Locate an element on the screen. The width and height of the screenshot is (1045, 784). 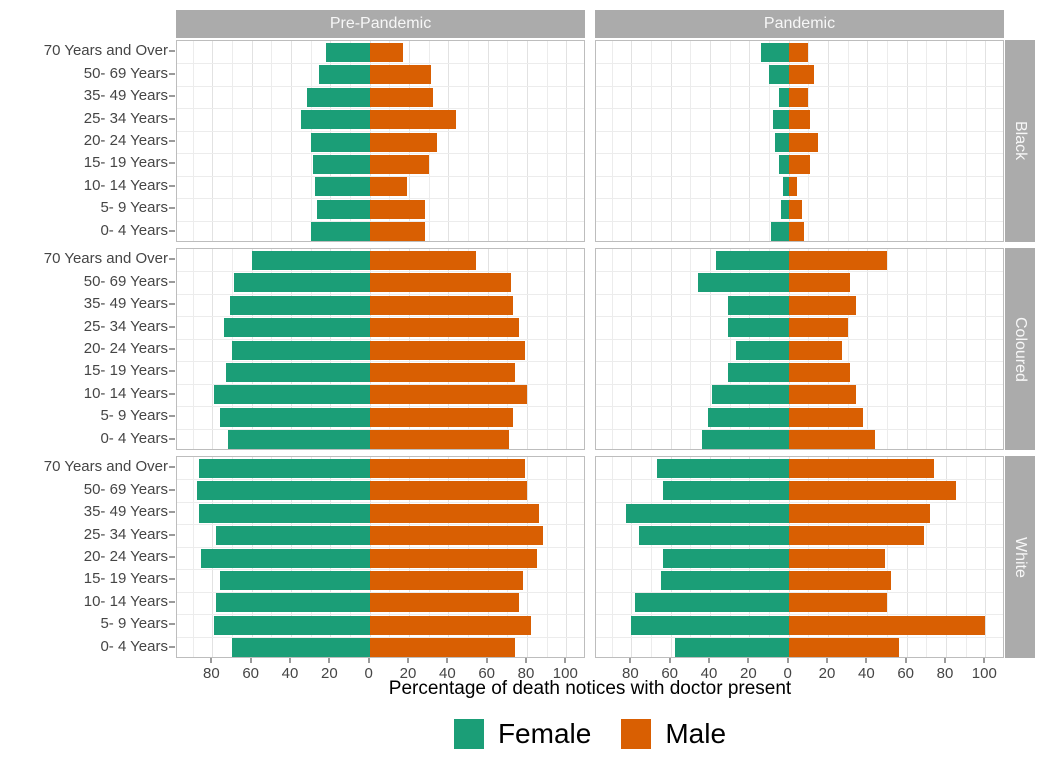
bar-male-70-years-and-over is located at coordinates (422, 260).